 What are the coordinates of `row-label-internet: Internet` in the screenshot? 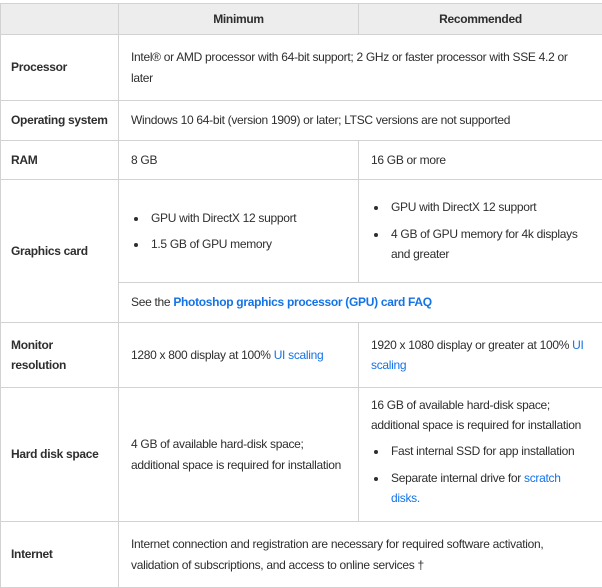 It's located at (60, 555).